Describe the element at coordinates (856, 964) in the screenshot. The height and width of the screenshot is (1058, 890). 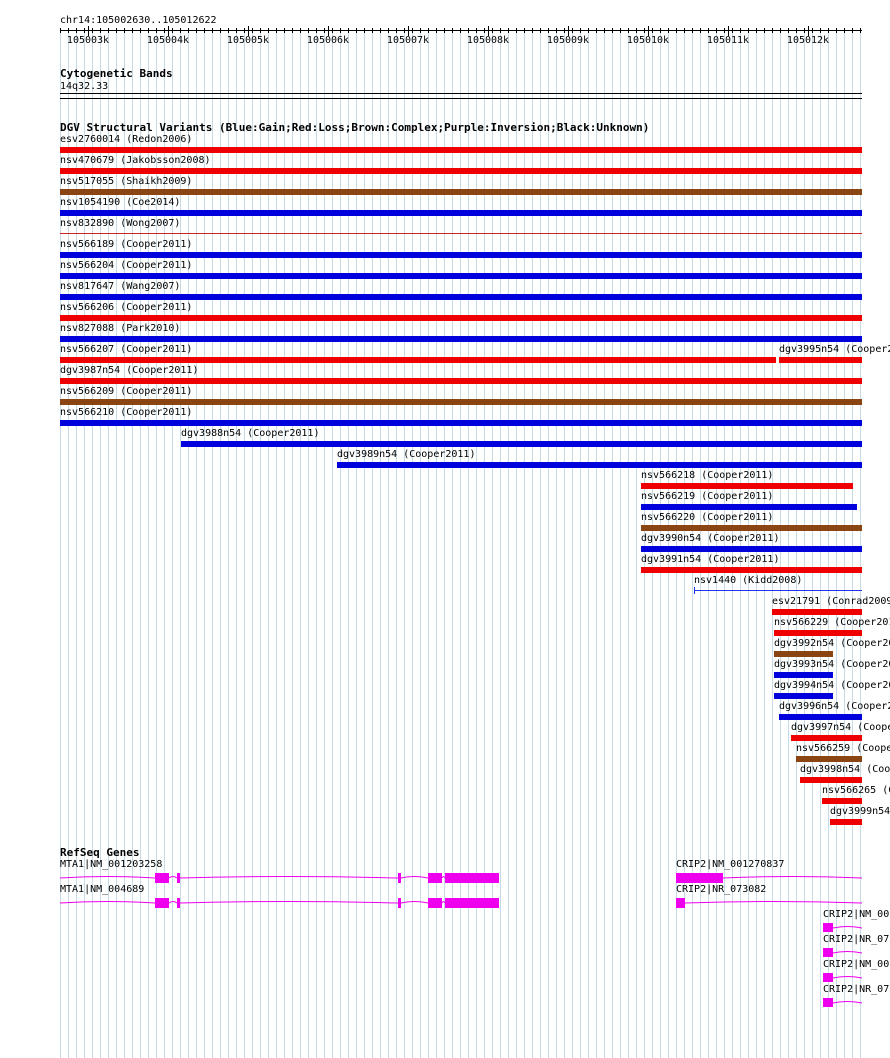
I see `gene-label: CRIP2|NM_001313` at that location.